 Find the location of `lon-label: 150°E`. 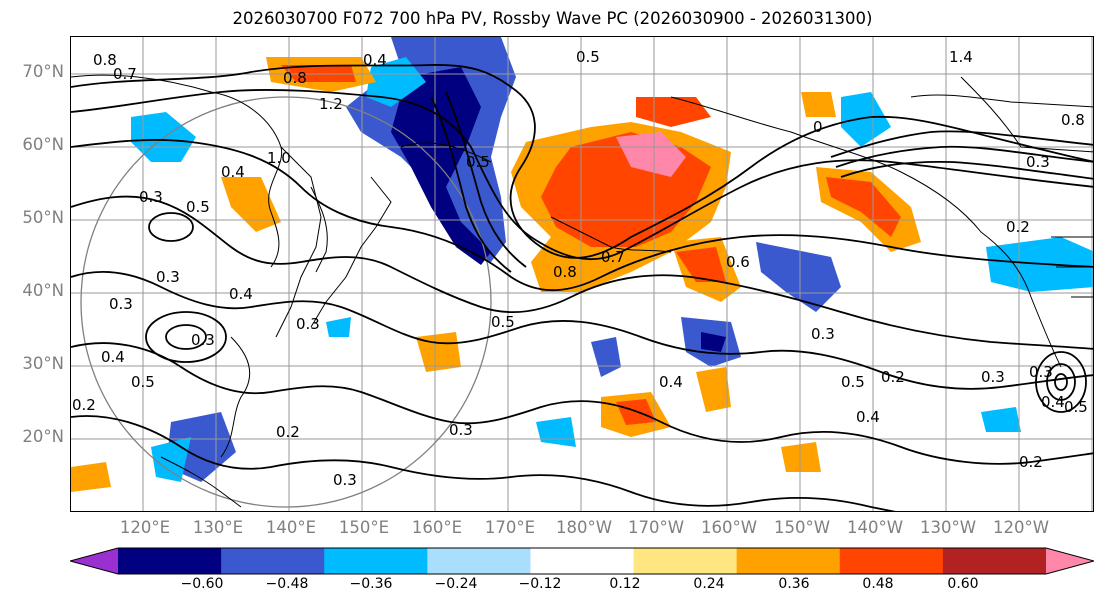

lon-label: 150°E is located at coordinates (364, 527).